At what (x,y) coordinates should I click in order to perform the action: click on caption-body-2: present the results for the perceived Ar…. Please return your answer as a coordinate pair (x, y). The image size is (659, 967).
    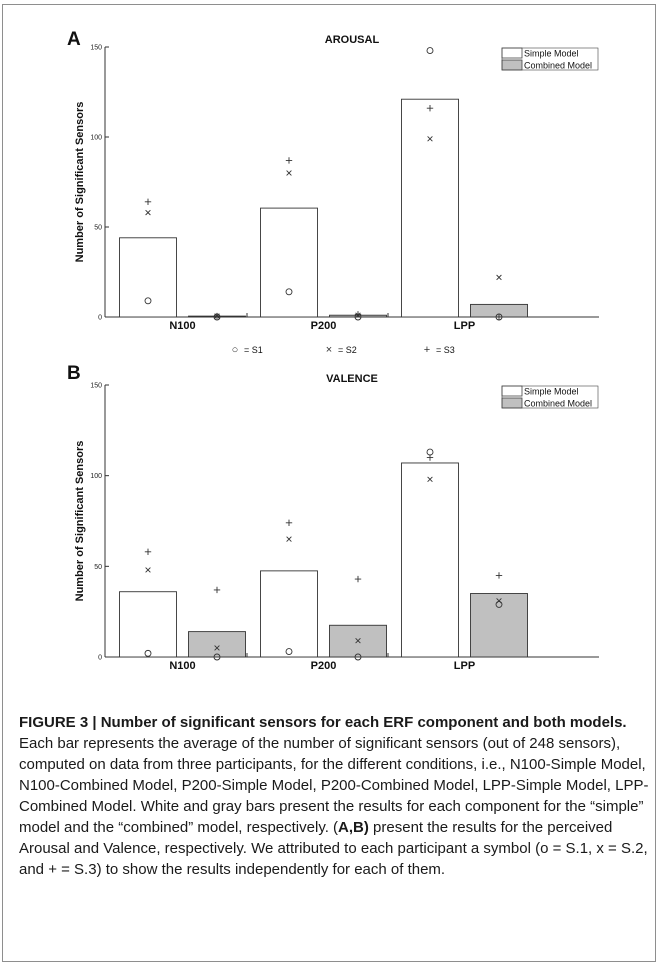
    Looking at the image, I should click on (333, 848).